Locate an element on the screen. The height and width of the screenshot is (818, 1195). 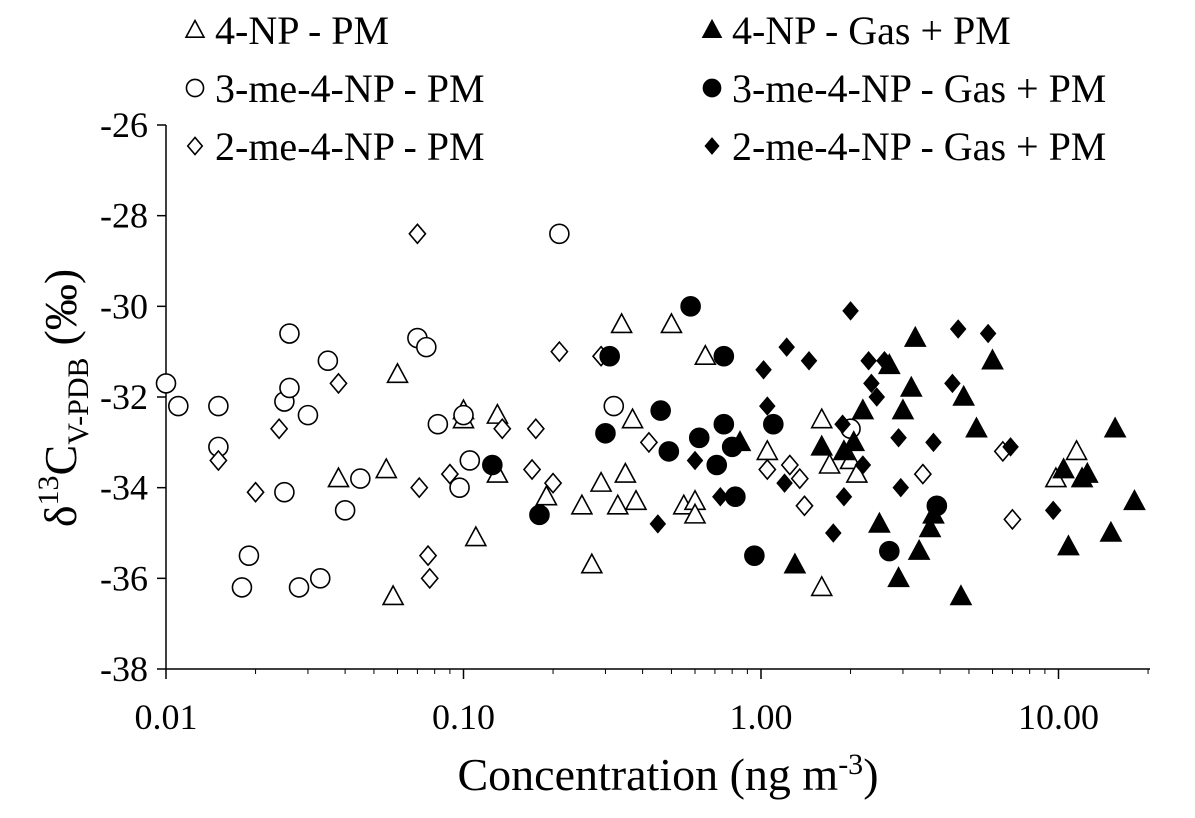
x-tick-label: 0.01 is located at coordinates (166, 717).